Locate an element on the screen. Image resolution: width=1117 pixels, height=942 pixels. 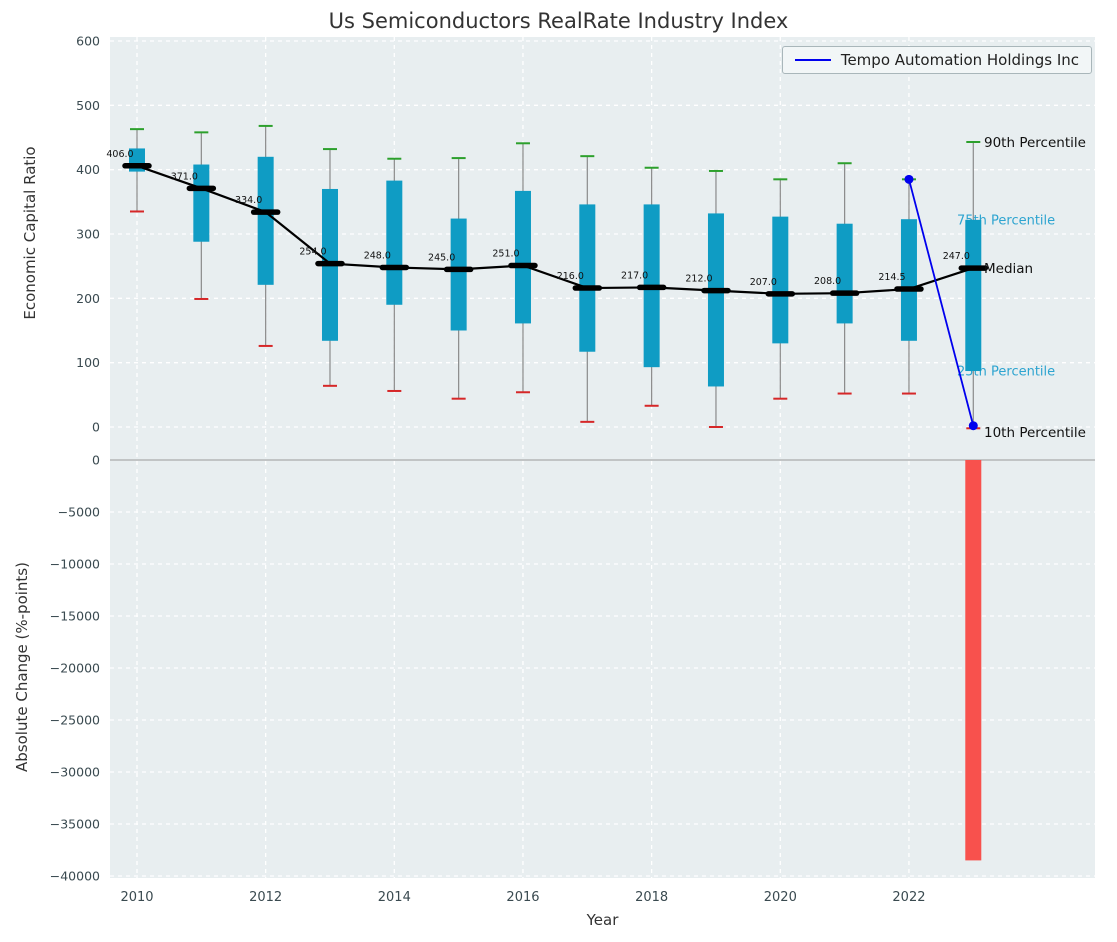
box-2011 is located at coordinates (201, 203).